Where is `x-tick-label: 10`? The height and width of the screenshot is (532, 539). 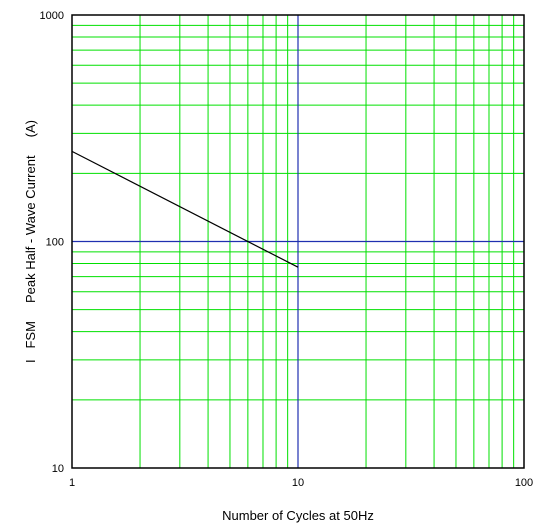
x-tick-label: 10 is located at coordinates (298, 483).